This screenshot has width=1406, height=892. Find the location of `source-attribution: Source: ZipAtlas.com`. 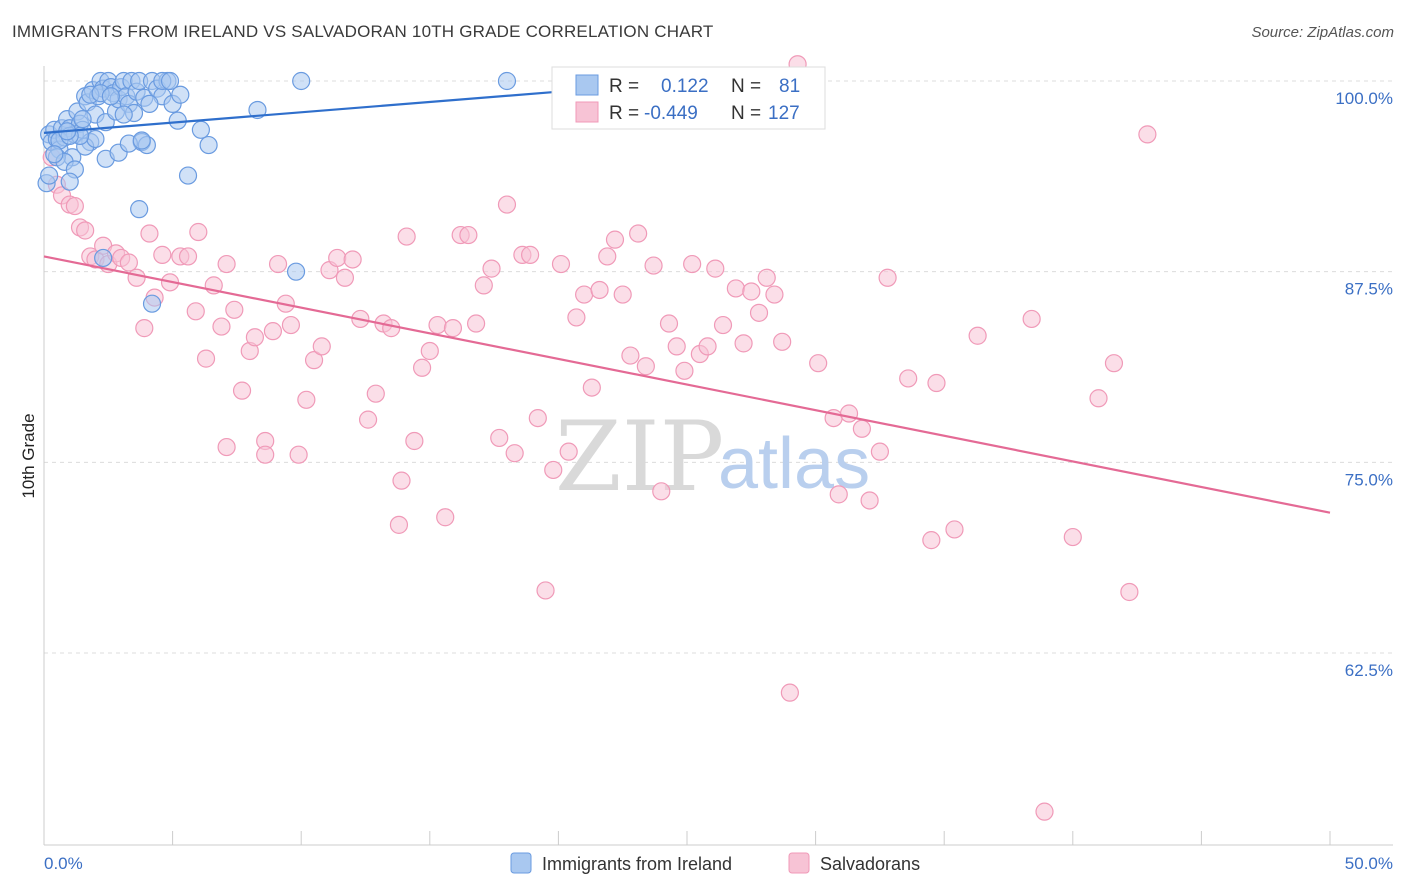

source-attribution: Source: ZipAtlas.com is located at coordinates (1322, 32).